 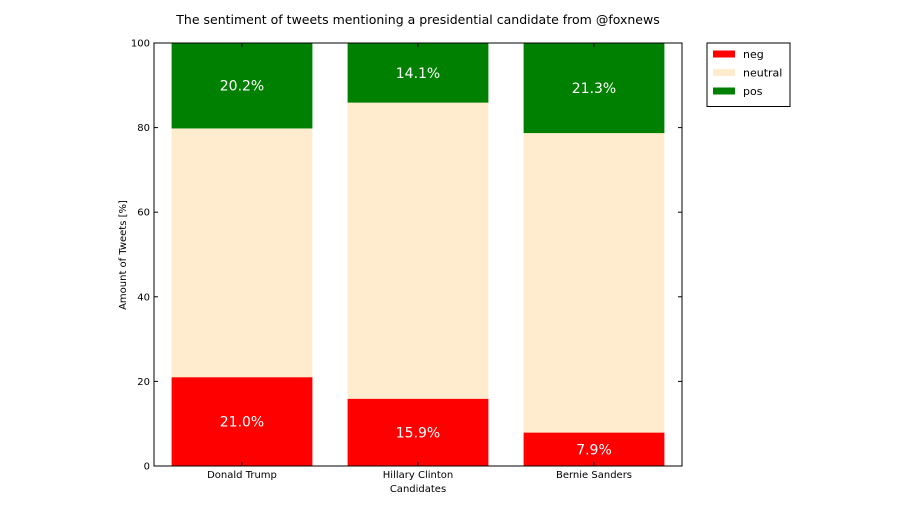 What do you see at coordinates (724, 72) in the screenshot?
I see `legend-swatch-neutral` at bounding box center [724, 72].